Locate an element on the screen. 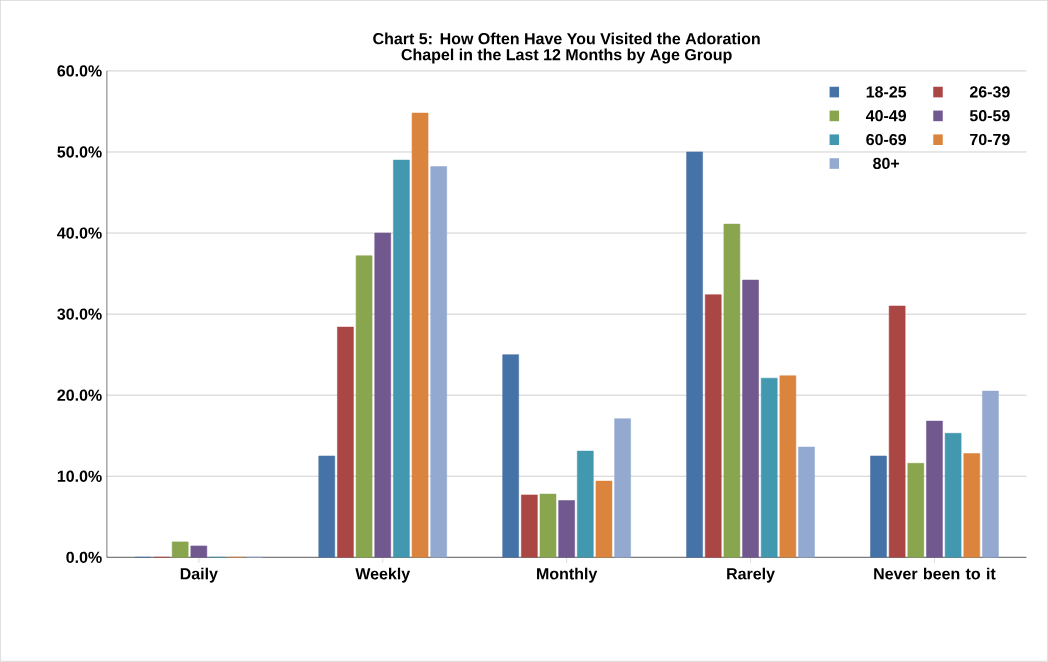  y-tick-label: 10.0% is located at coordinates (79, 476).